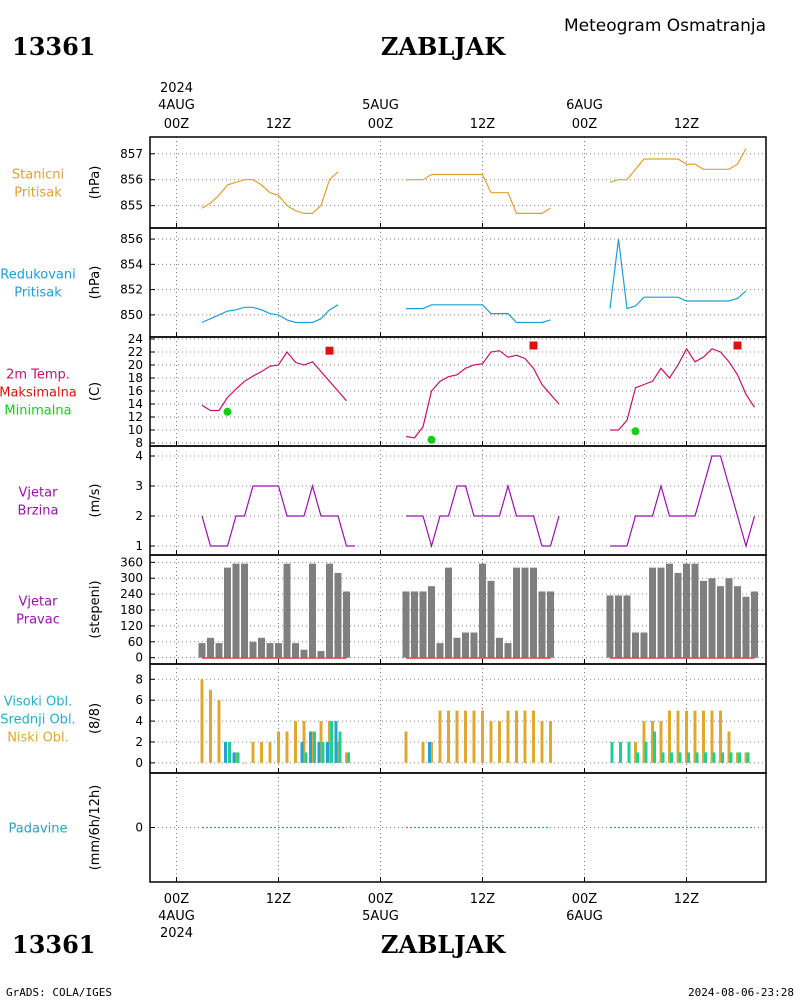 The width and height of the screenshot is (800, 1000). What do you see at coordinates (139, 546) in the screenshot?
I see `y-tick-label: 1` at bounding box center [139, 546].